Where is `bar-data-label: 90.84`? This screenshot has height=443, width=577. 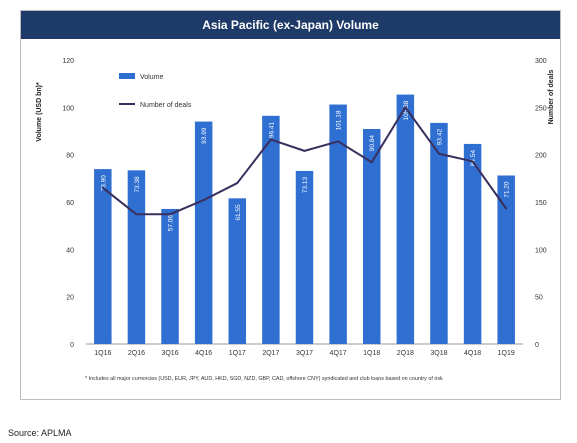 bar-data-label: 90.84 is located at coordinates (372, 143).